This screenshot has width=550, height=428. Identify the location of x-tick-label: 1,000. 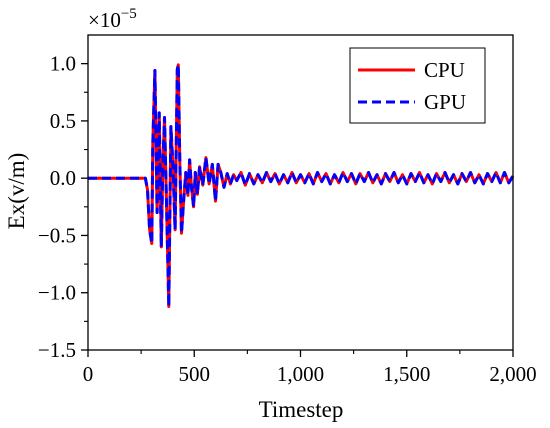
(300, 374).